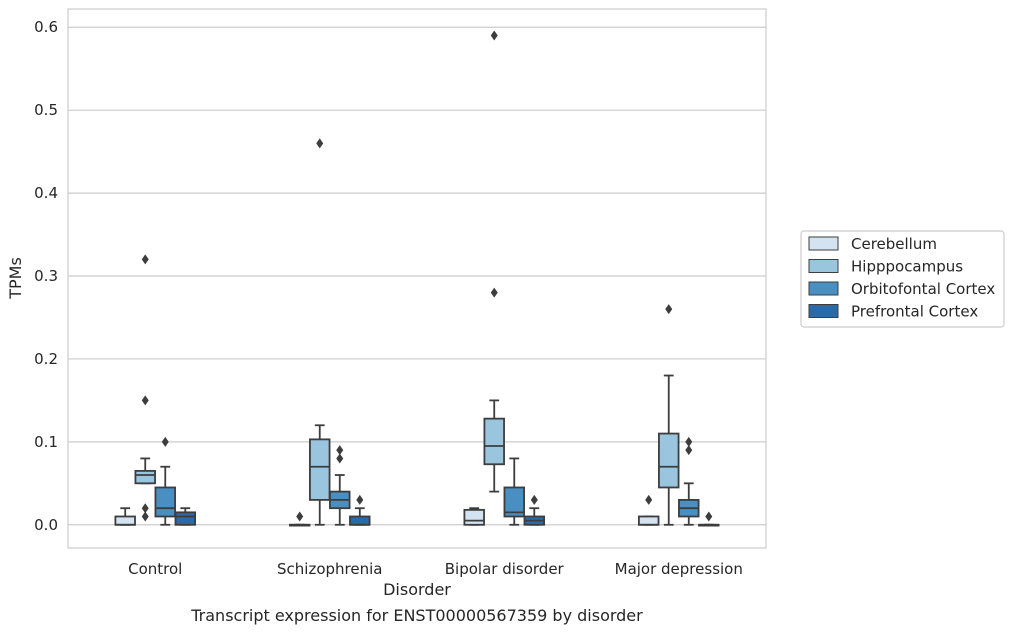  Describe the element at coordinates (46, 525) in the screenshot. I see `y-tick-label: 0.0` at that location.